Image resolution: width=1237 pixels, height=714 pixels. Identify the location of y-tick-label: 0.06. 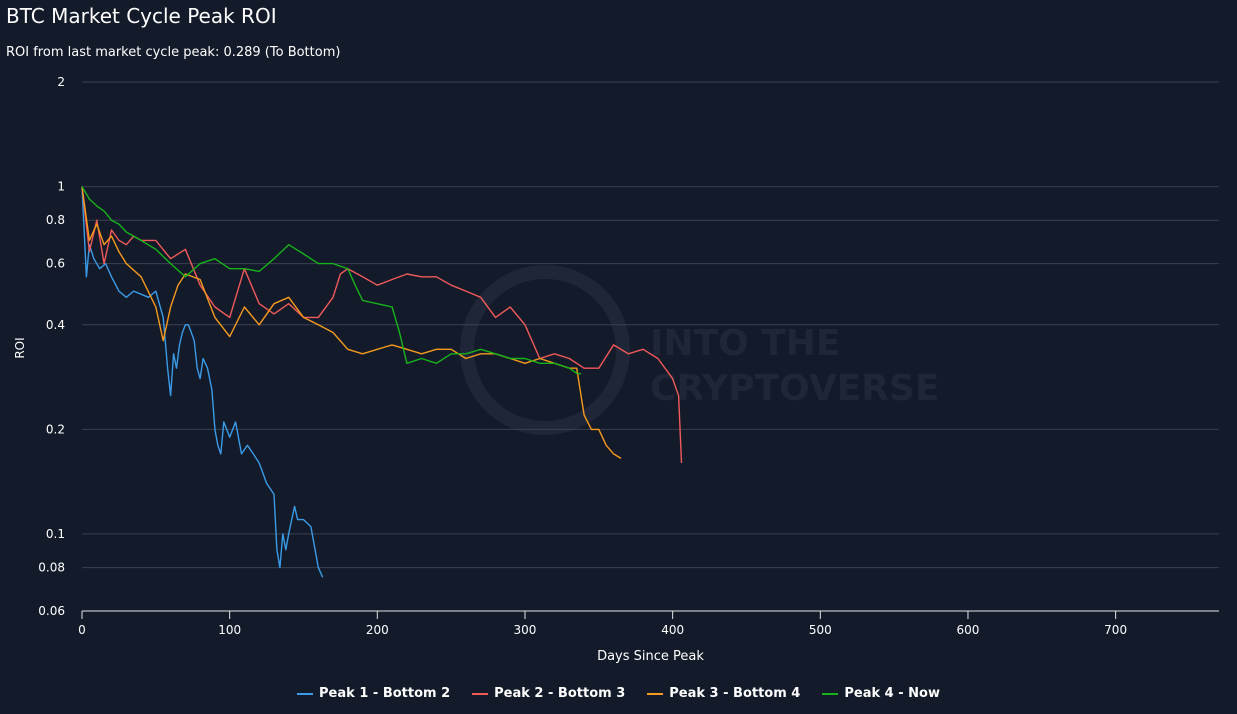
(51, 611).